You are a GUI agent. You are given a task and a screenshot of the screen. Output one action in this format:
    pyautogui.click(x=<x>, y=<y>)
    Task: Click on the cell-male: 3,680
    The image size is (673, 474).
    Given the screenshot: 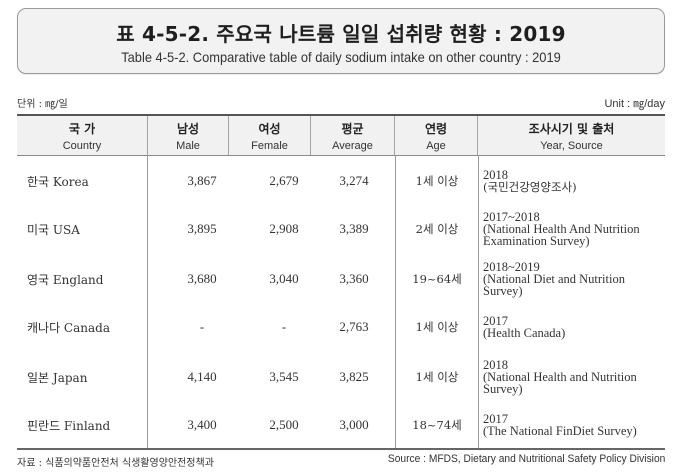 What is the action you would take?
    pyautogui.click(x=202, y=278)
    